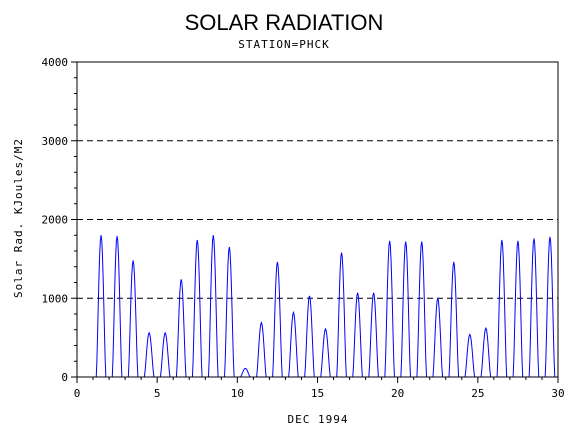 The width and height of the screenshot is (570, 430). Describe the element at coordinates (157, 393) in the screenshot. I see `x-tick-label: 5` at that location.